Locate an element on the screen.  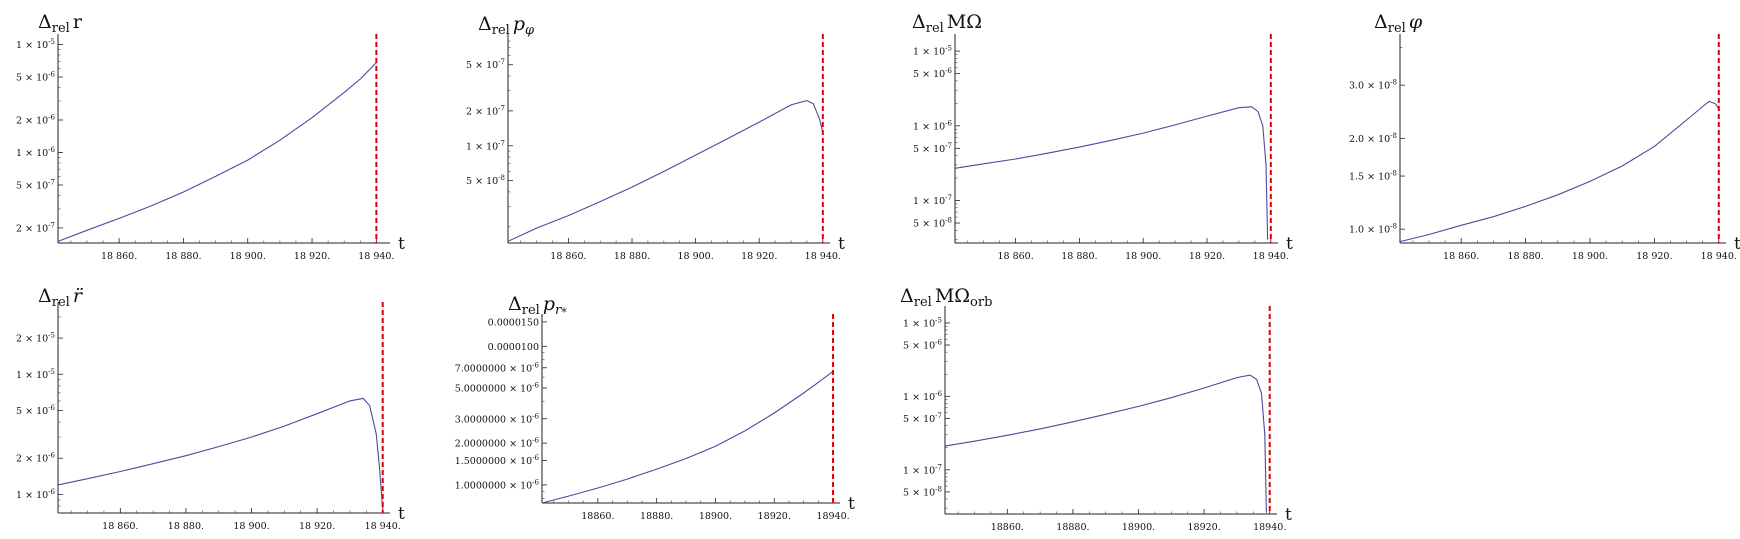
y-axis-label: Δrel MΩorb is located at coordinates (946, 297).